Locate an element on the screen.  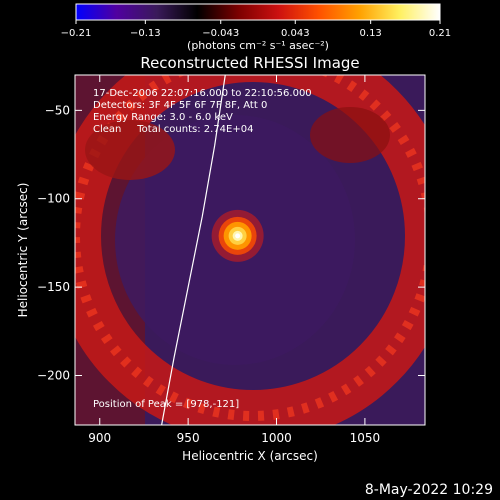
y-tick-label: −50 is located at coordinates (57, 110).